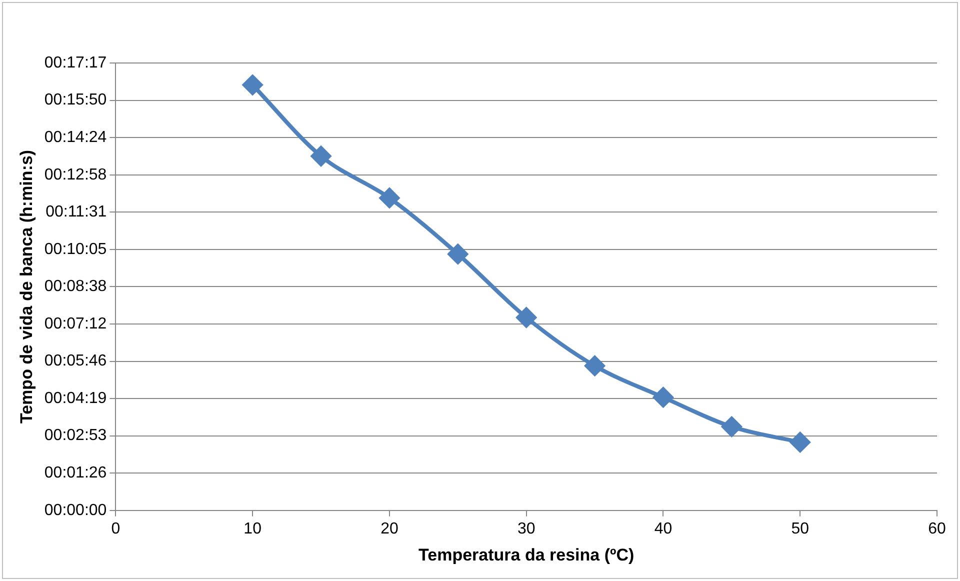 The height and width of the screenshot is (581, 960). What do you see at coordinates (75, 398) in the screenshot?
I see `y-tick-label: 00:04:19` at bounding box center [75, 398].